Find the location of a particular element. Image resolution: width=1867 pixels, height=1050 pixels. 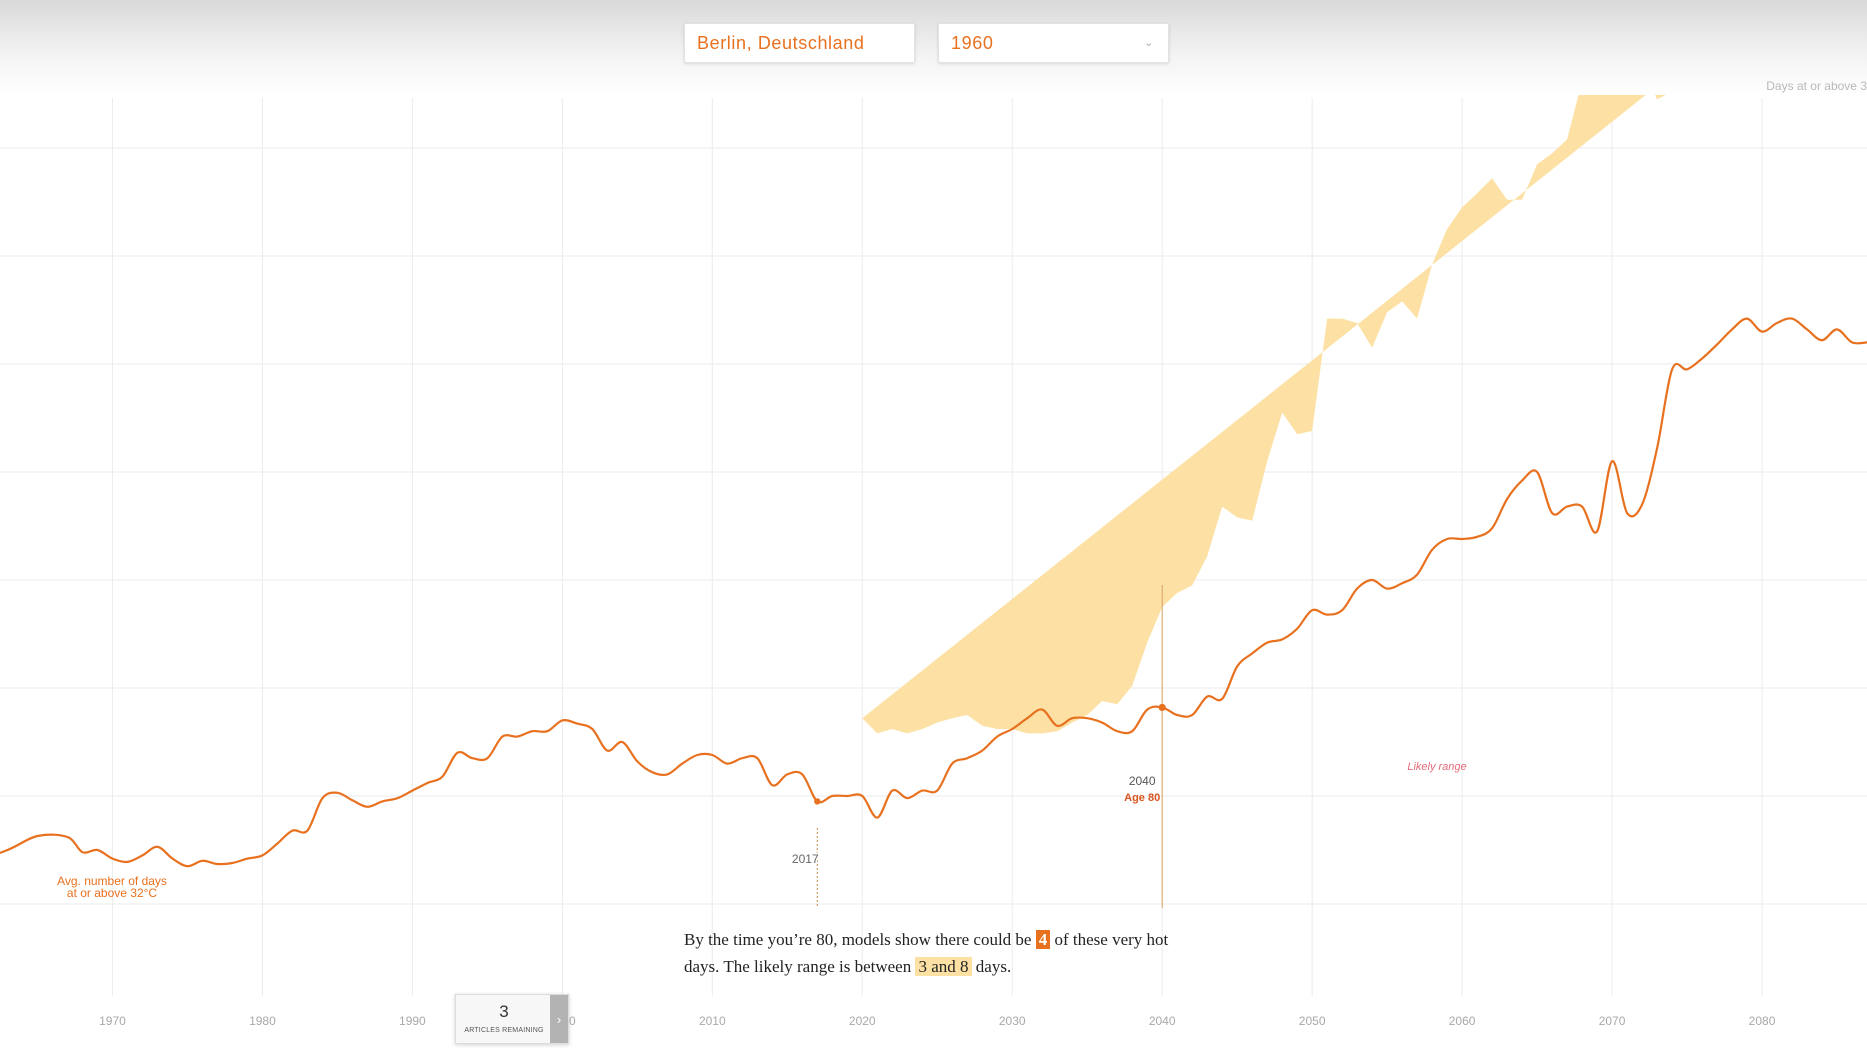

location-input: Berlin, Deutschland is located at coordinates (799, 43).